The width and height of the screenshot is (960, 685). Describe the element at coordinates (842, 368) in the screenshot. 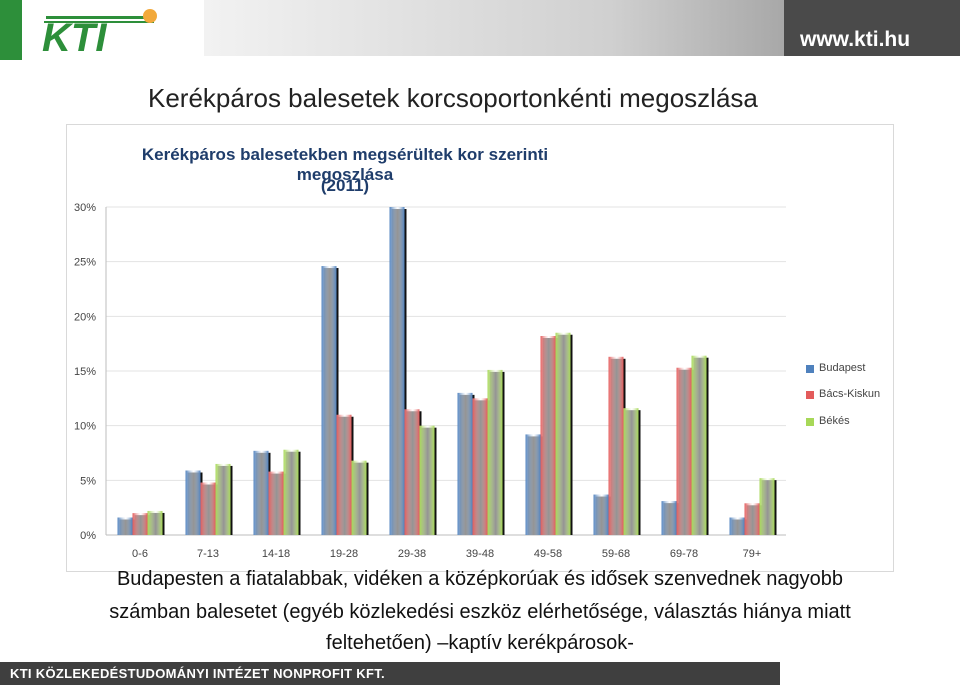

I see `legend-label-budapest: Budapest` at that location.